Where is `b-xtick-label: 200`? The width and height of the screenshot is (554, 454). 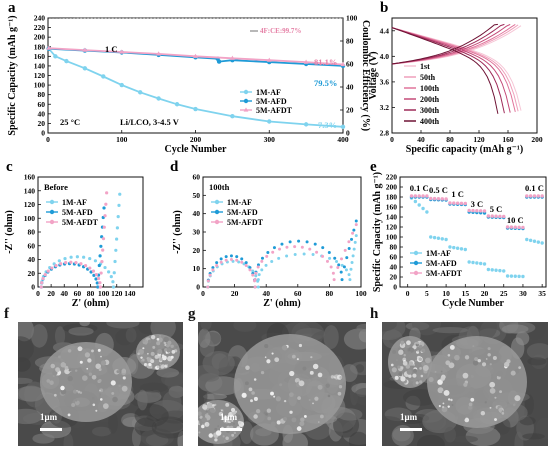
b-xtick-label: 200 is located at coordinates (537, 139).